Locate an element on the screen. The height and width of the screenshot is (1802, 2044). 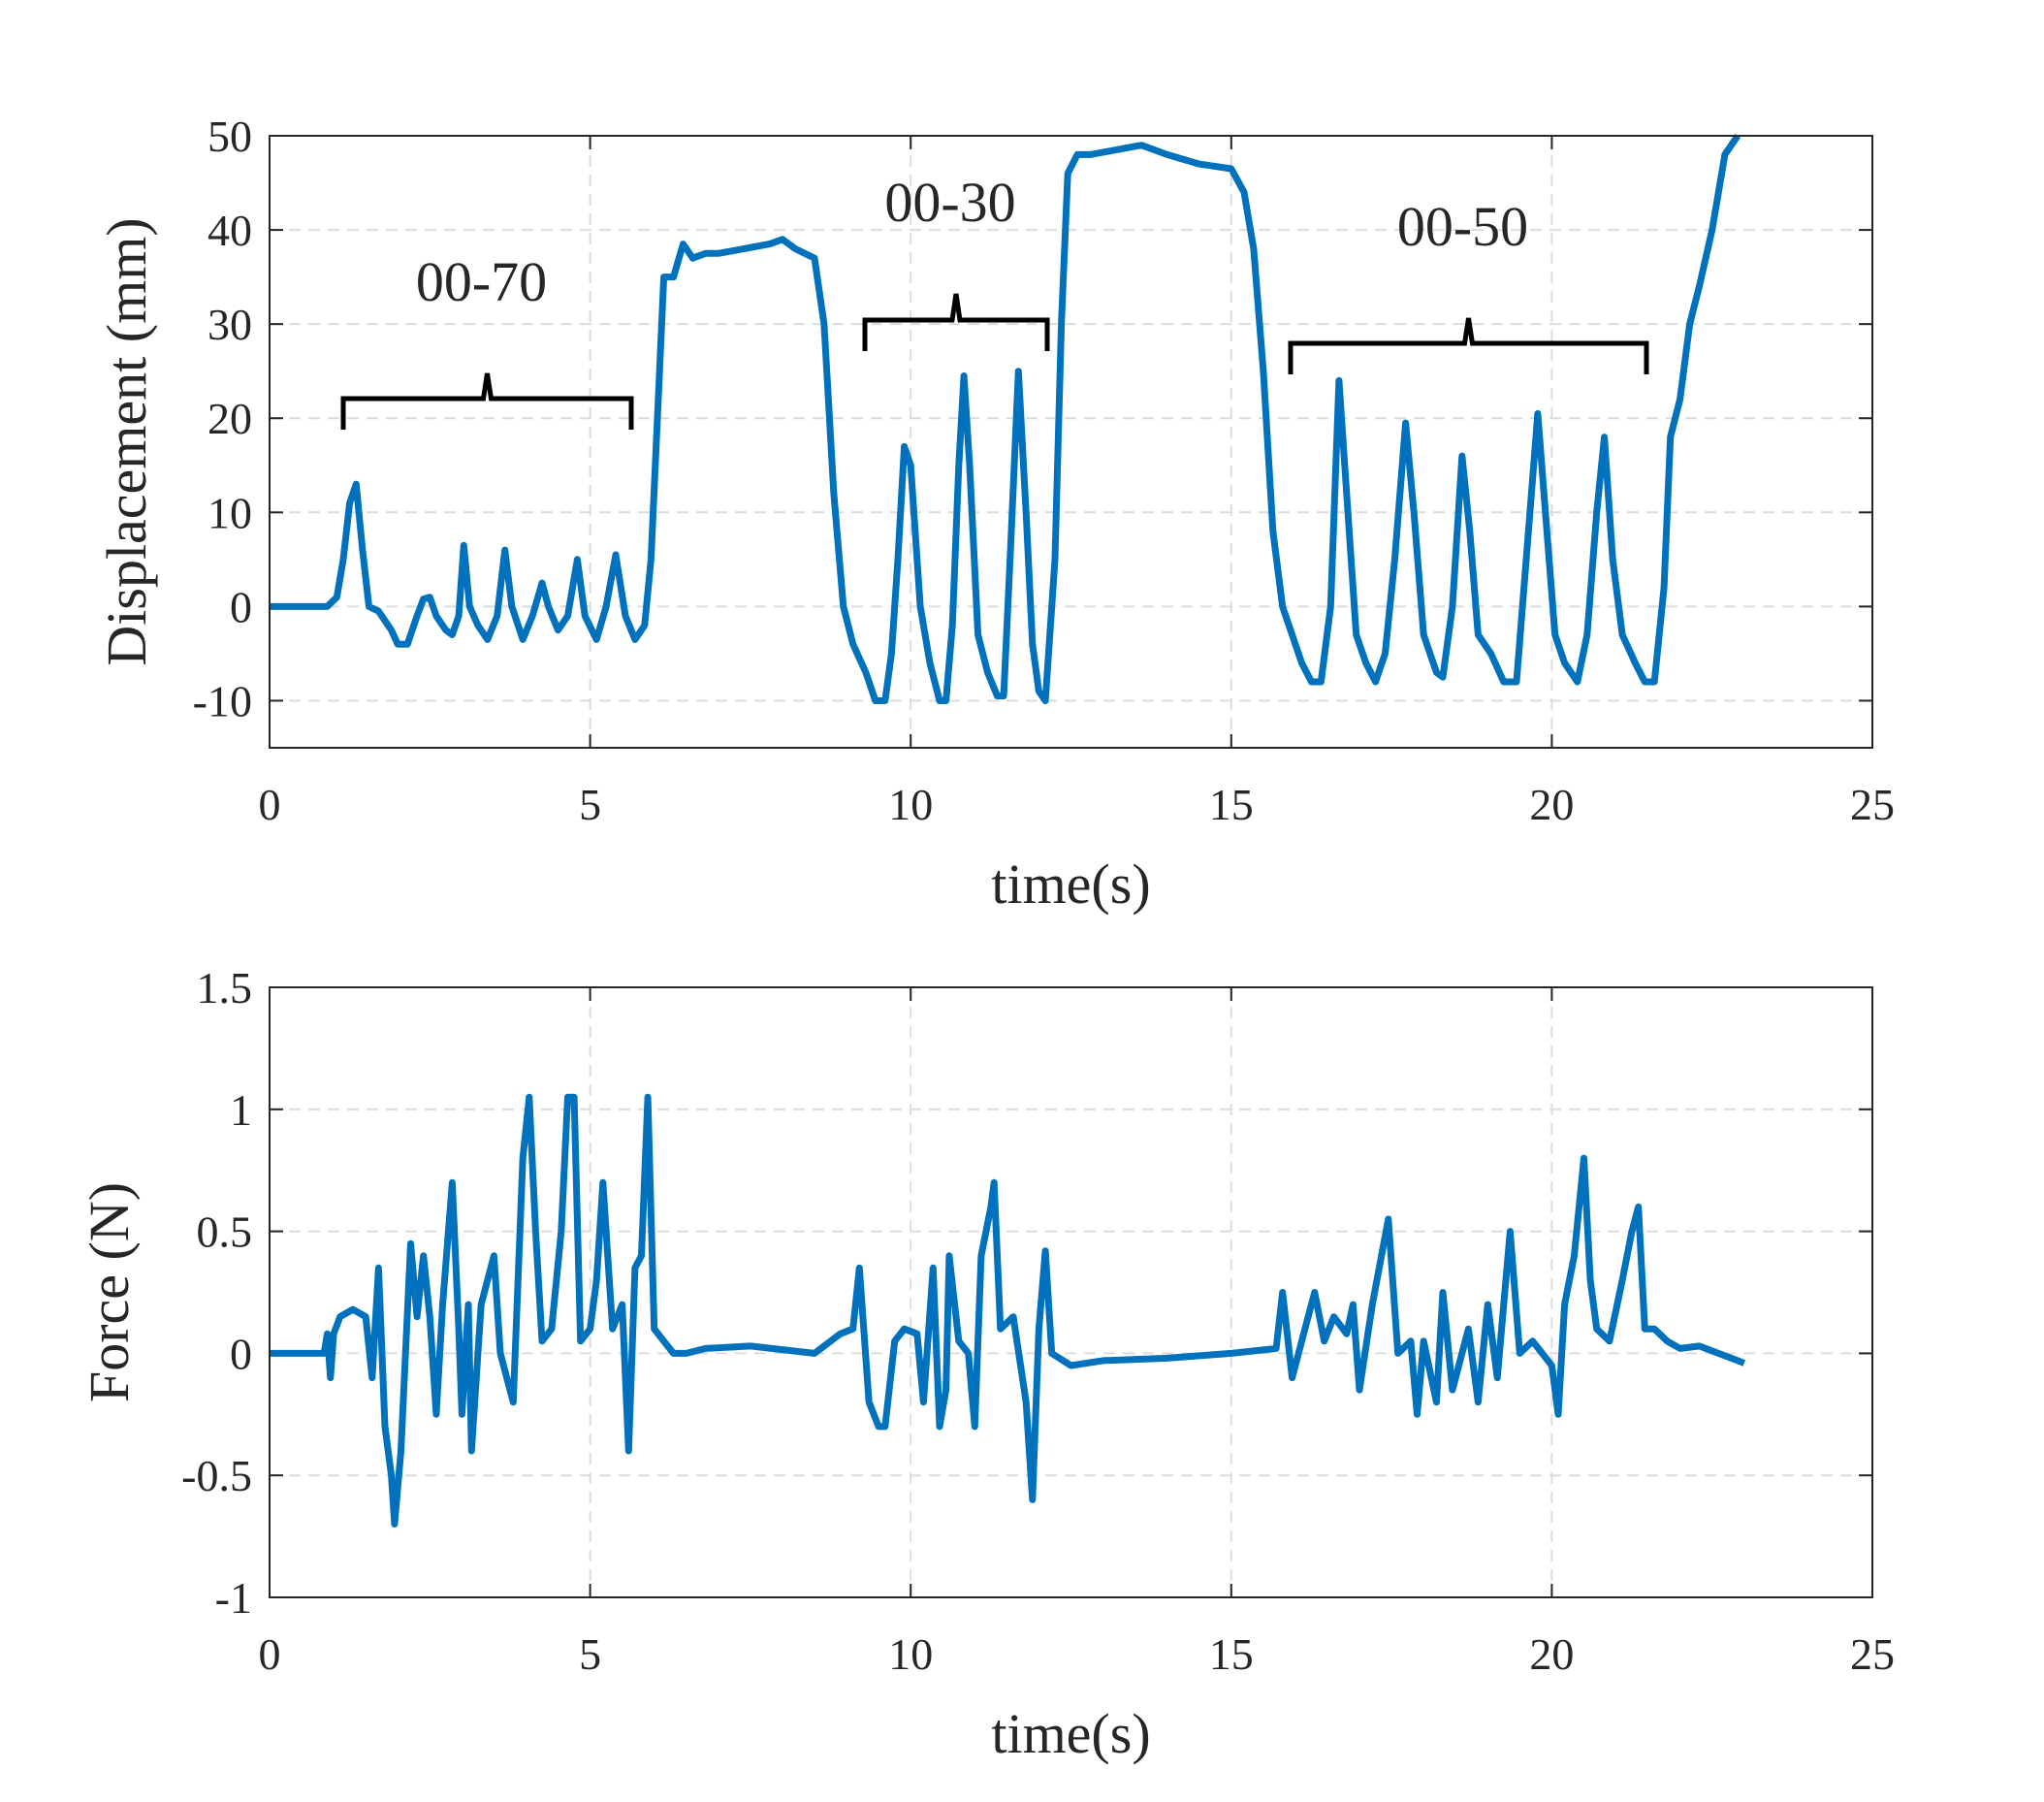
annotation: 00-70 is located at coordinates (481, 281).